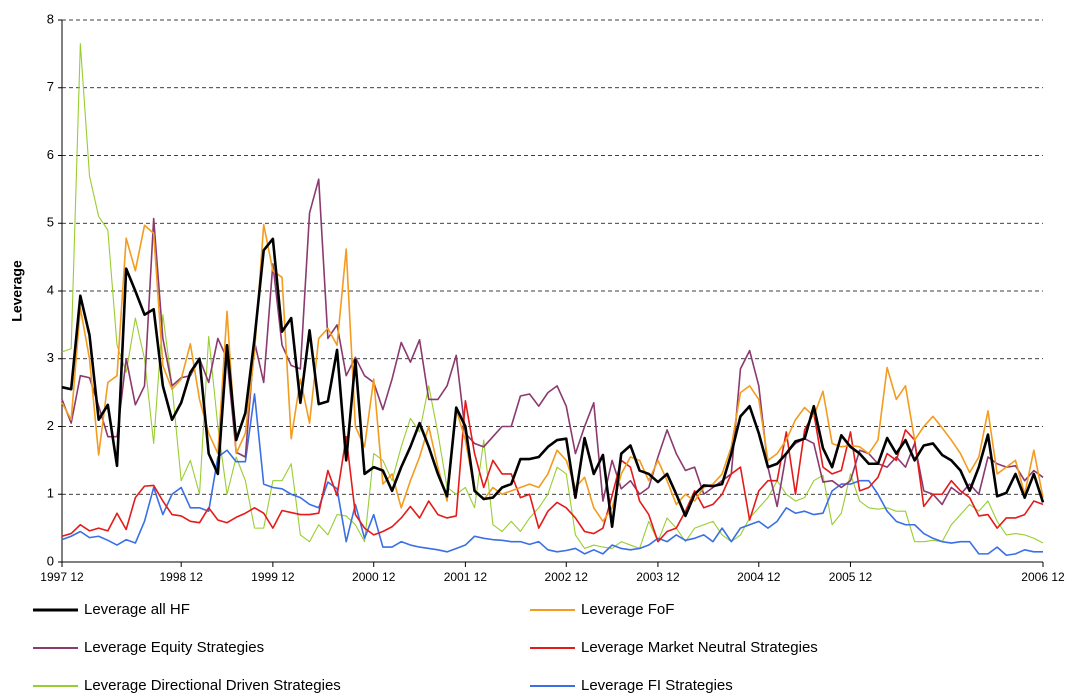  I want to click on y-tick-label: 0, so click(50, 560).